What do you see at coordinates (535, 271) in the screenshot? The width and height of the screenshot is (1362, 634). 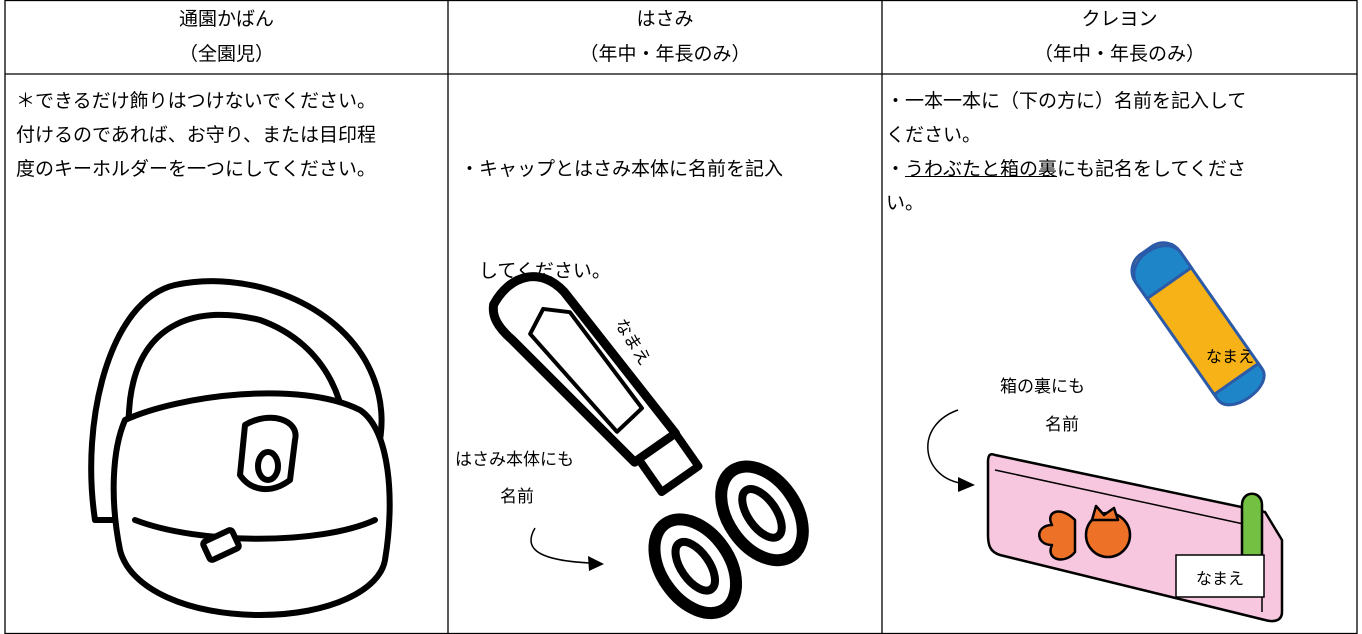 I see `text-line: してください。` at bounding box center [535, 271].